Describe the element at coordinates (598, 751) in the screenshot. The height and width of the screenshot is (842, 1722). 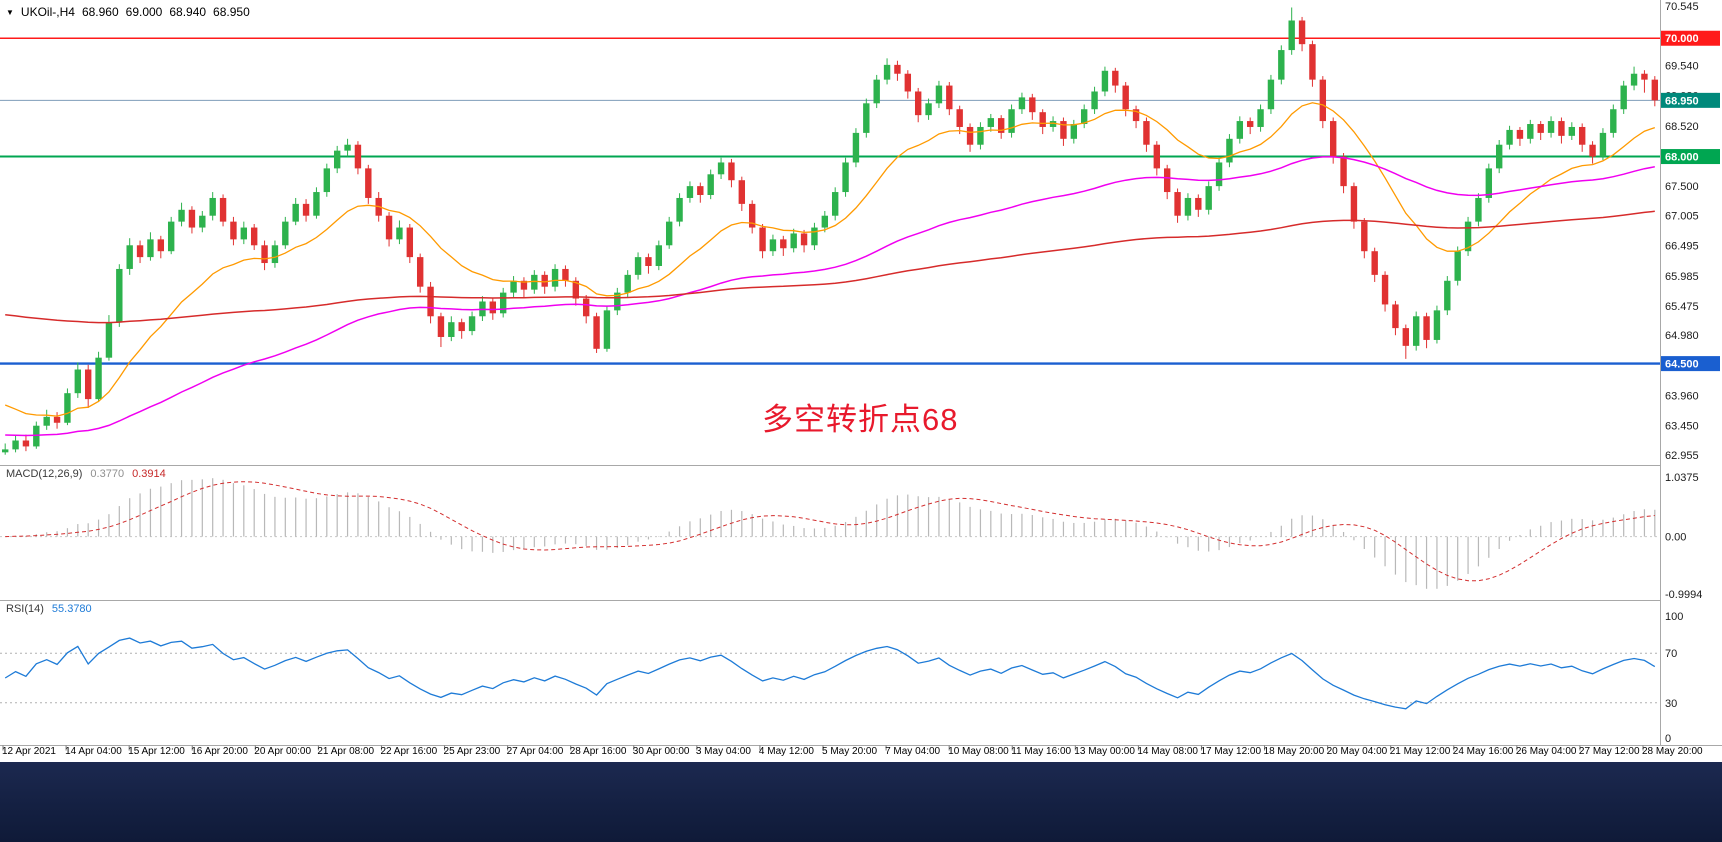
I see `time-axis-label: 28 Apr 16:00` at that location.